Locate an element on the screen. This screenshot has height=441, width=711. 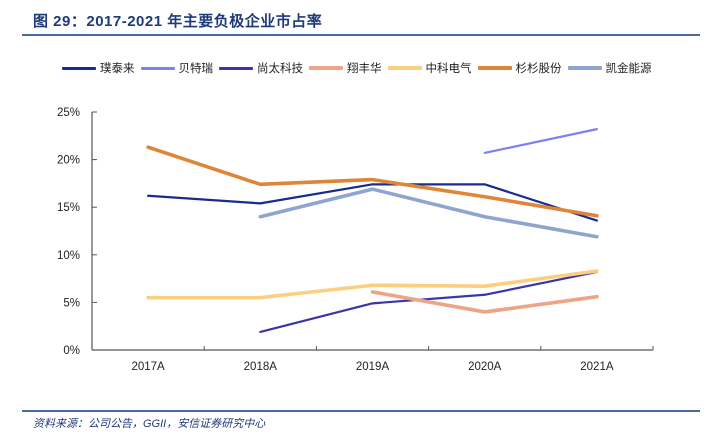
legend-item: 凯金能源 is located at coordinates (609, 68).